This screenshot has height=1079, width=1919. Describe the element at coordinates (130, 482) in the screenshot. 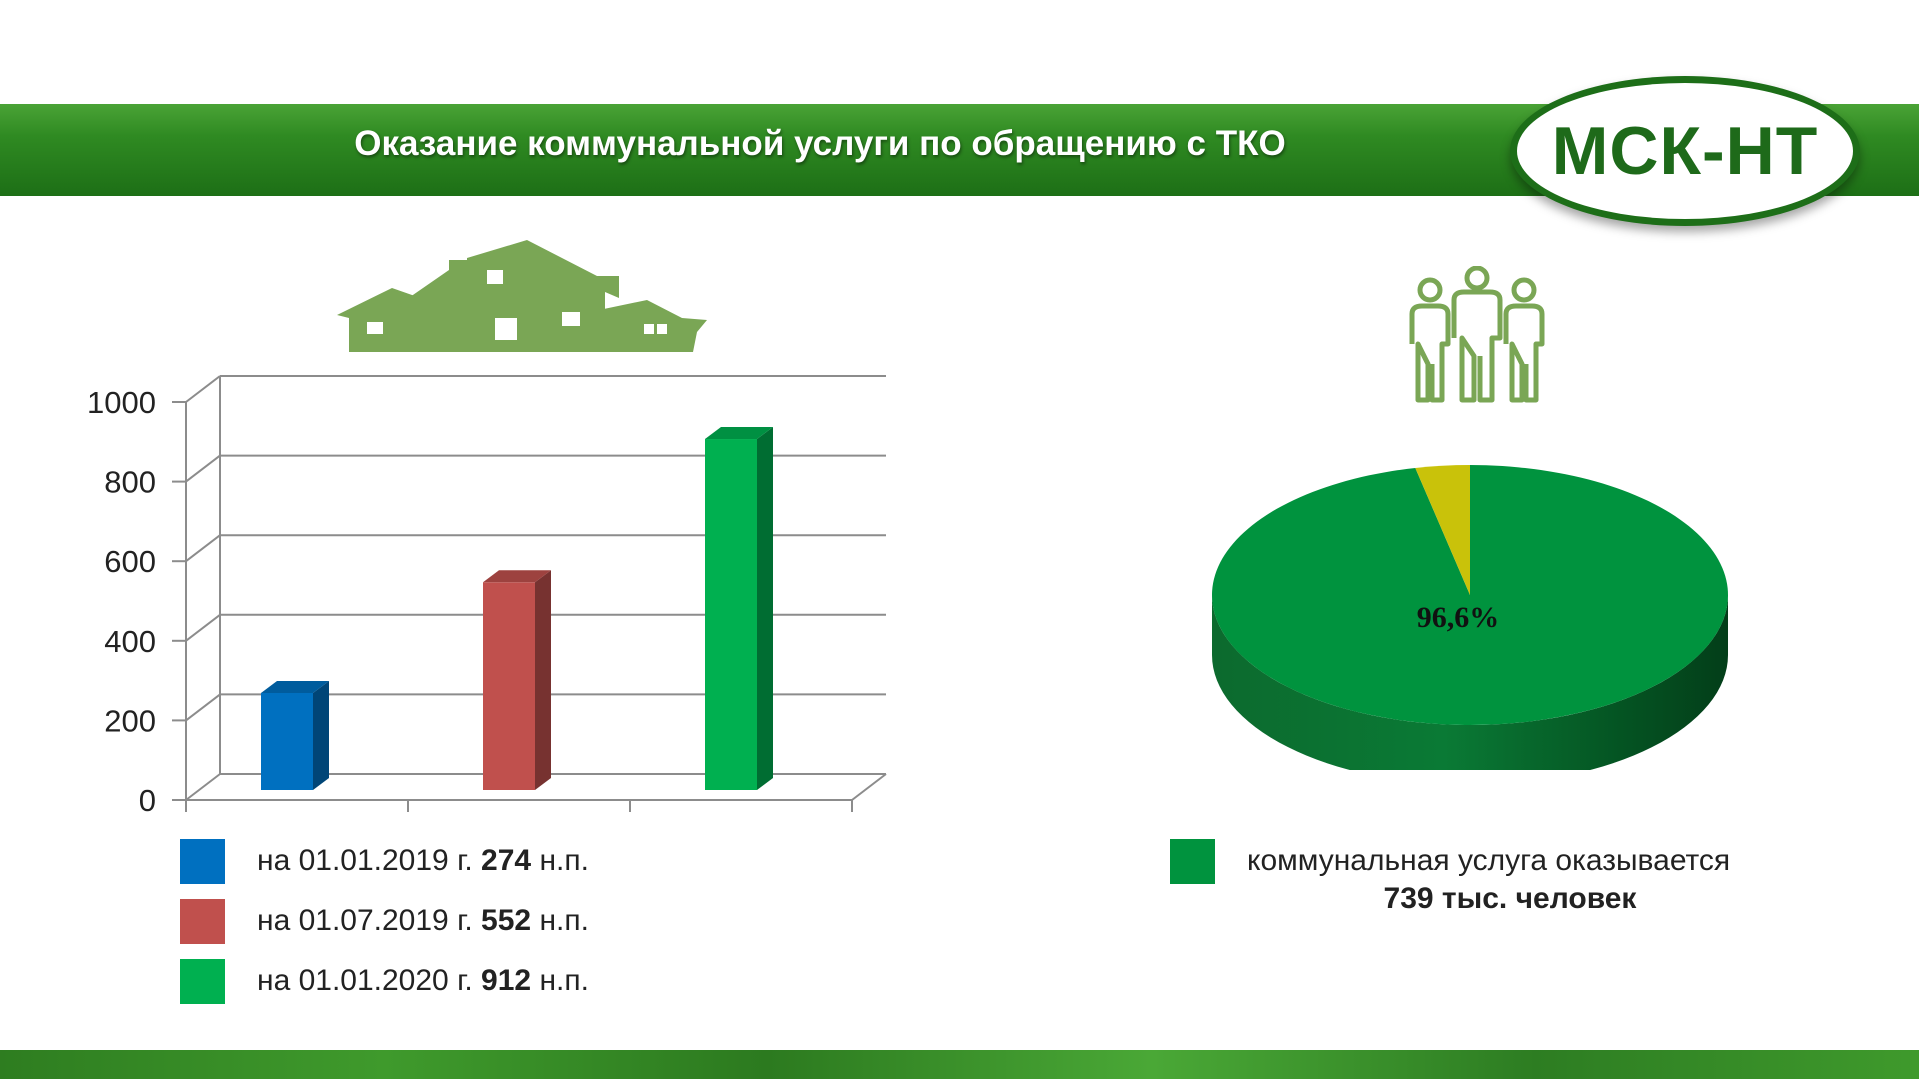

I see `y-tick-label: 800` at that location.